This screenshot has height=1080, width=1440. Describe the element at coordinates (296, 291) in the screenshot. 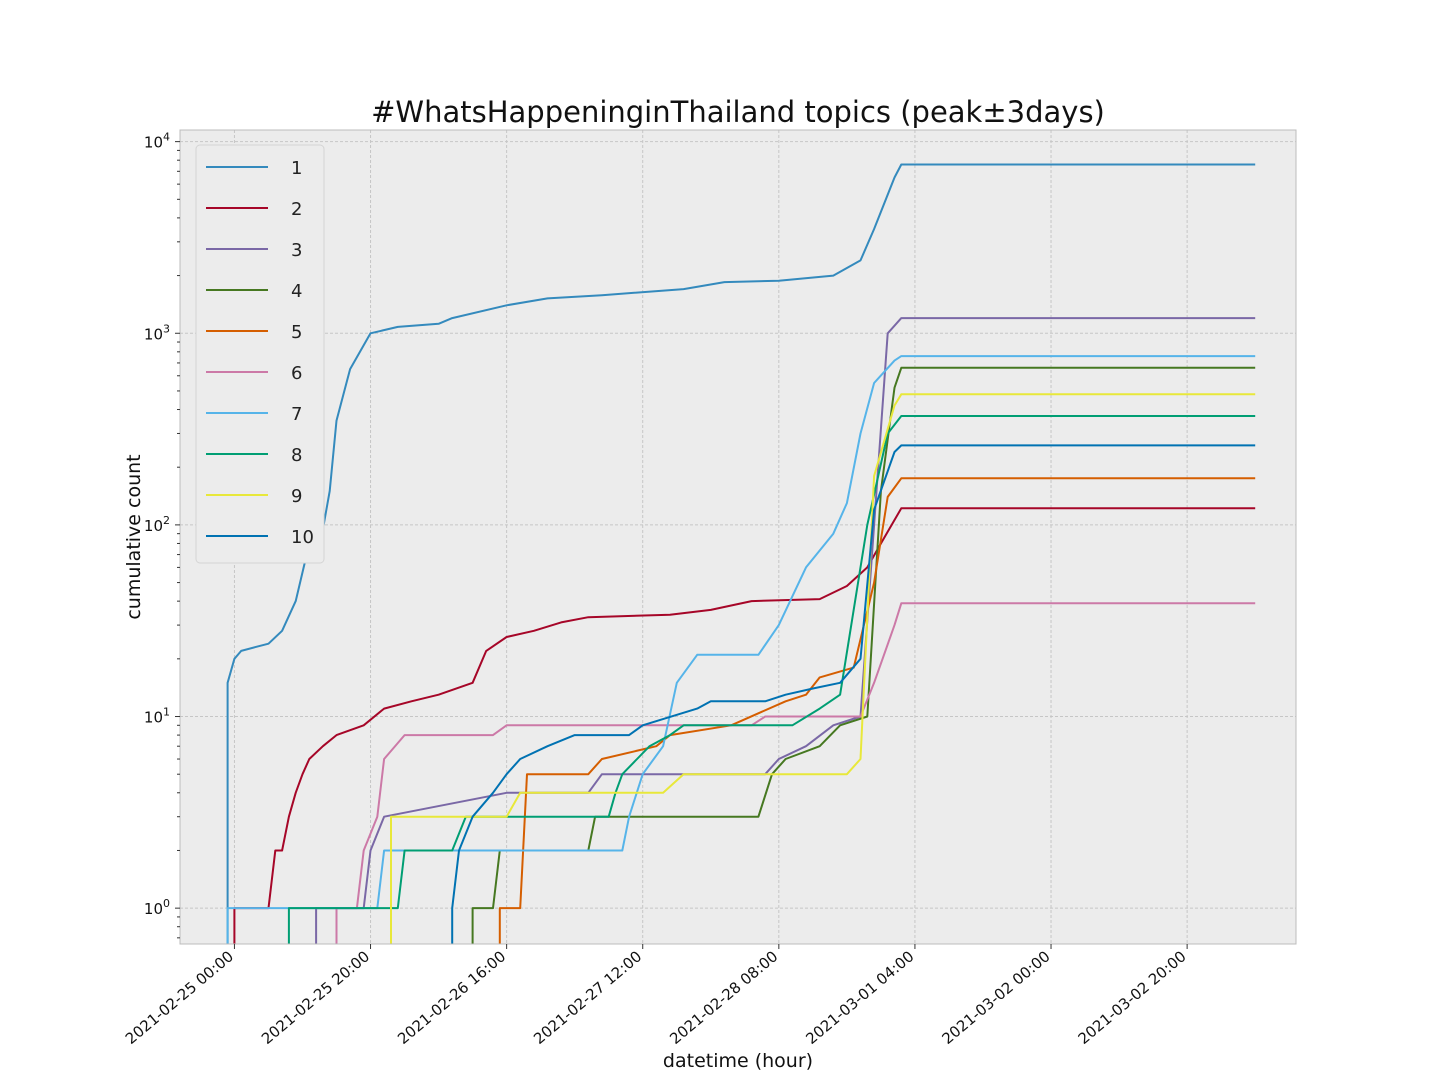

I see `legend-label: 4` at that location.